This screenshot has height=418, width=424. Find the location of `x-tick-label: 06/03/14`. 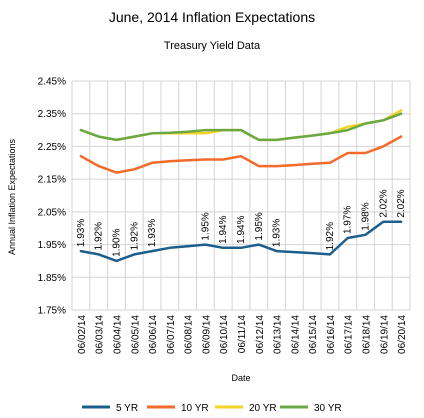

x-tick-label: 06/03/14 is located at coordinates (100, 334).